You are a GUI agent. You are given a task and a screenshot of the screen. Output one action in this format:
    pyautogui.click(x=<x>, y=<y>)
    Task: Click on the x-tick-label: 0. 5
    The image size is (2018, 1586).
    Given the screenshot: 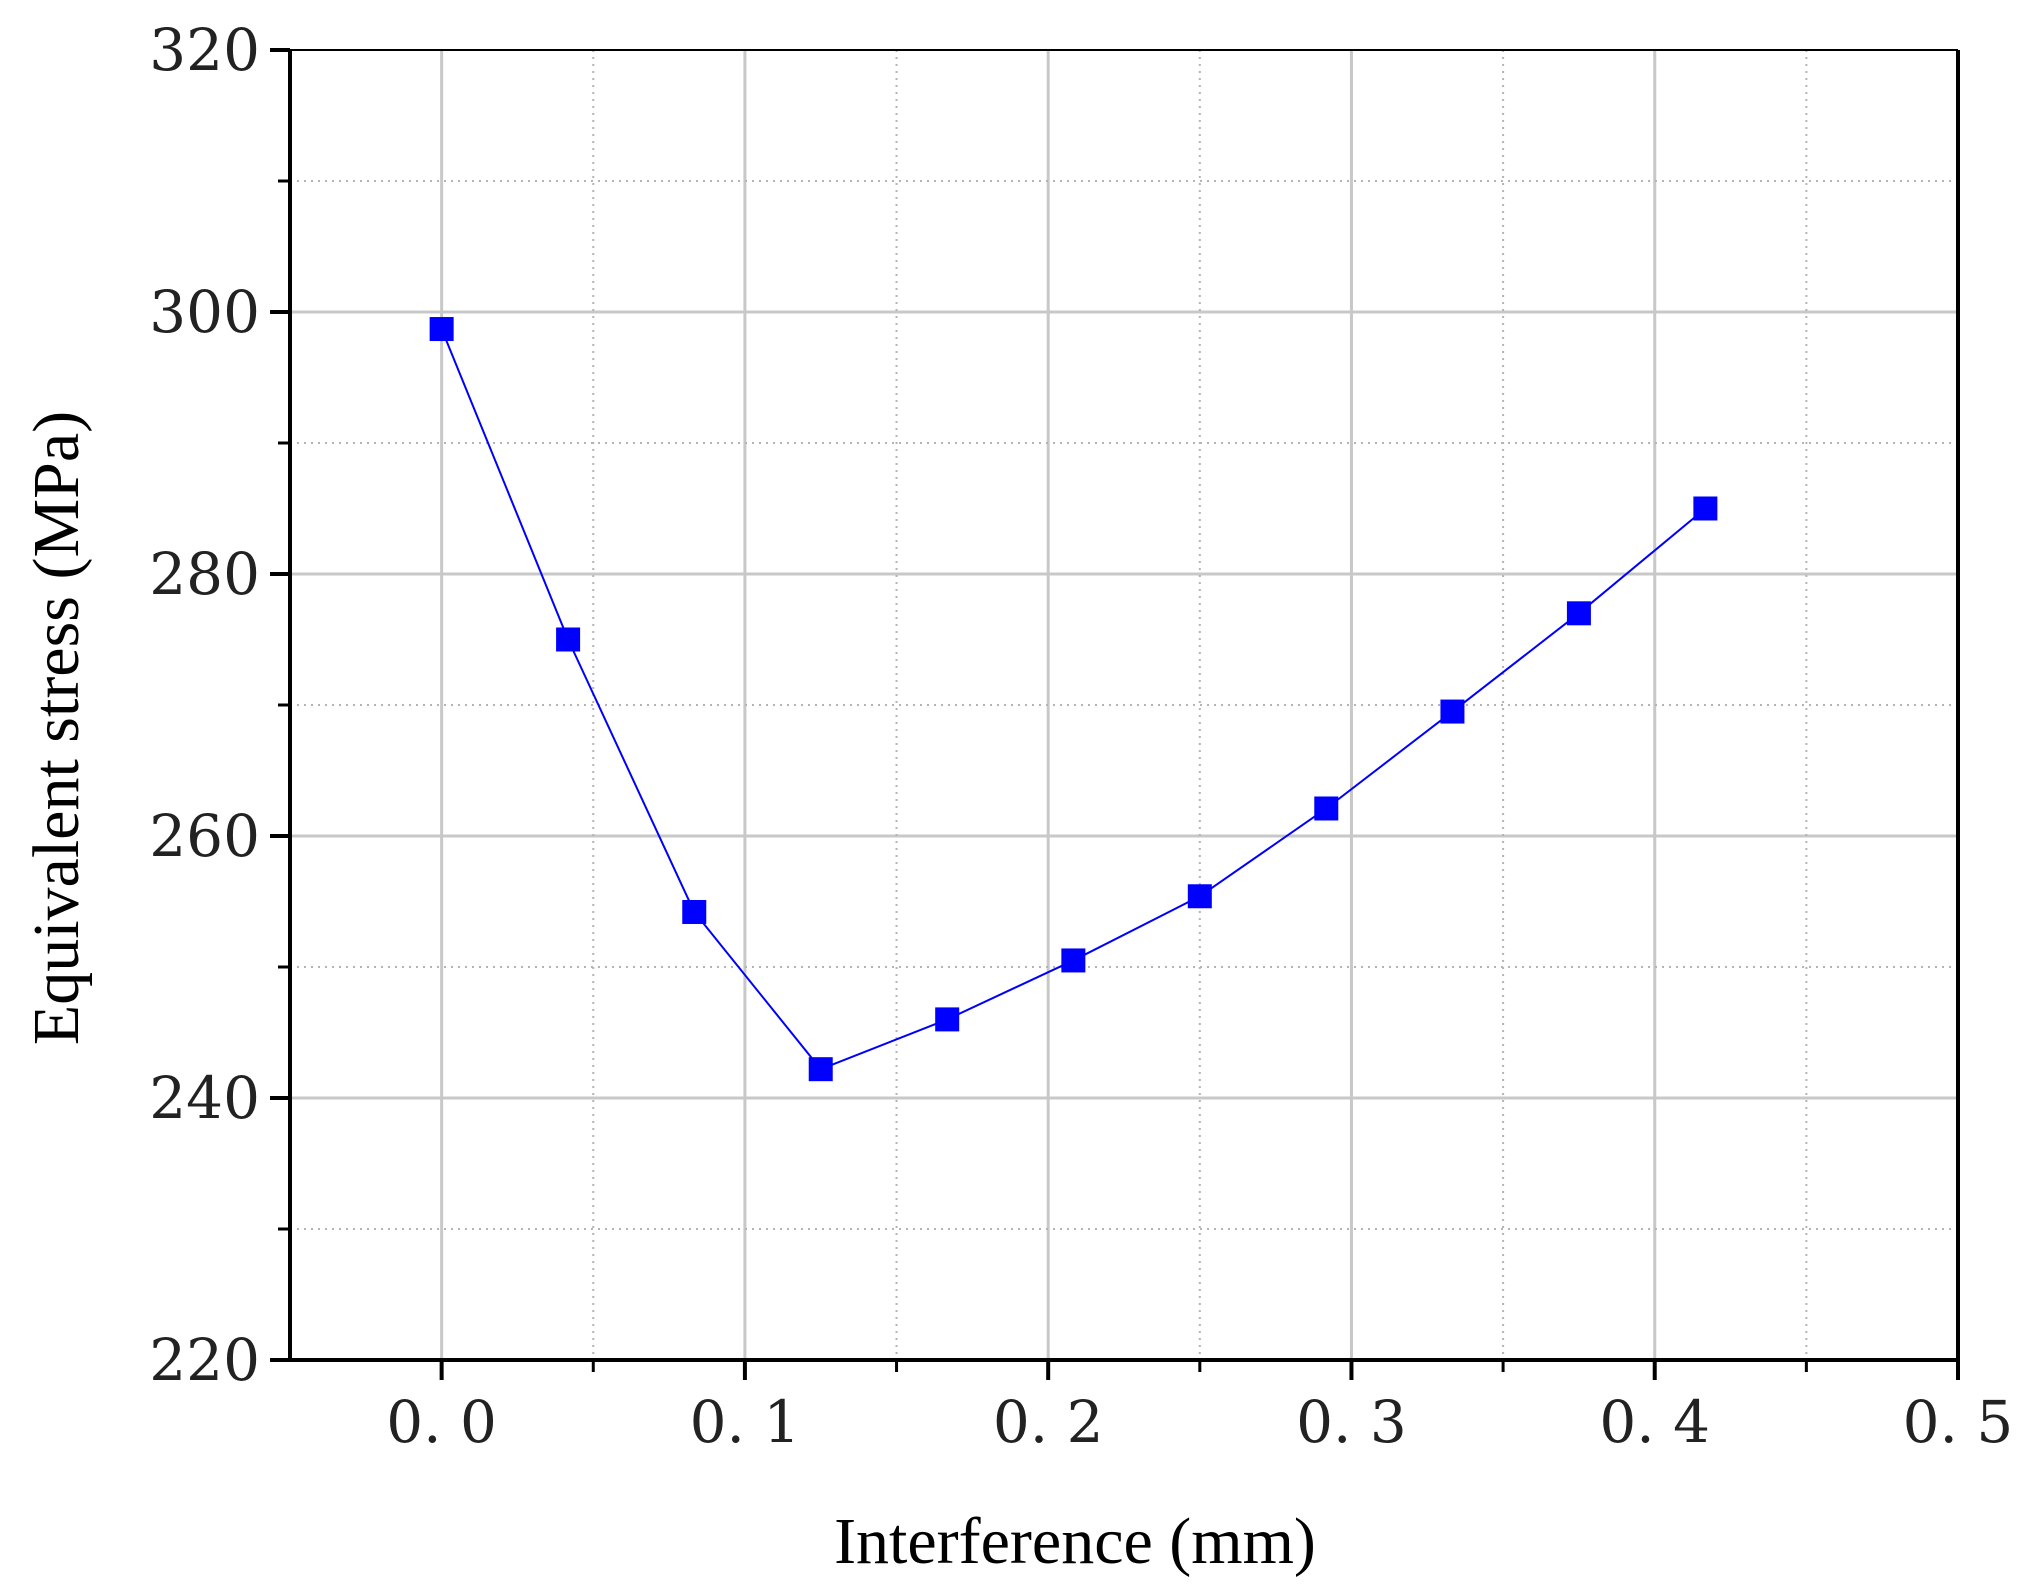 What is the action you would take?
    pyautogui.click(x=1958, y=1422)
    